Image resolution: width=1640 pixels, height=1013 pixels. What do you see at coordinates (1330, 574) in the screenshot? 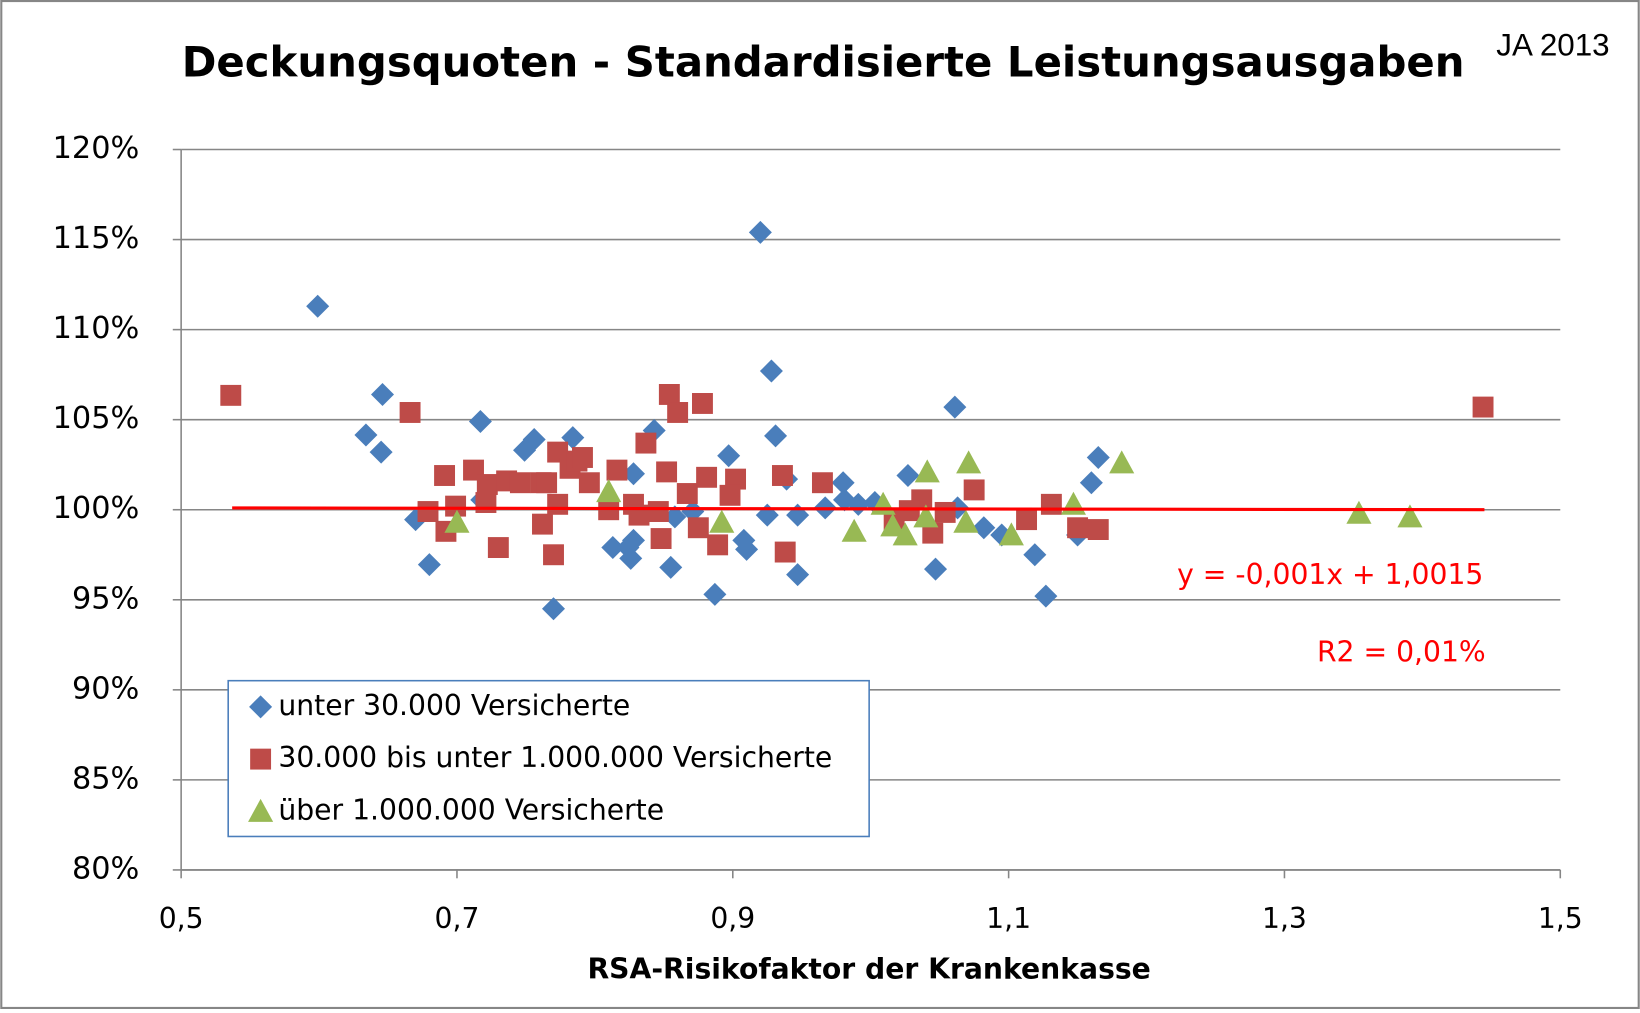
I see `annotation: y = -0,001x + 1,0015` at bounding box center [1330, 574].